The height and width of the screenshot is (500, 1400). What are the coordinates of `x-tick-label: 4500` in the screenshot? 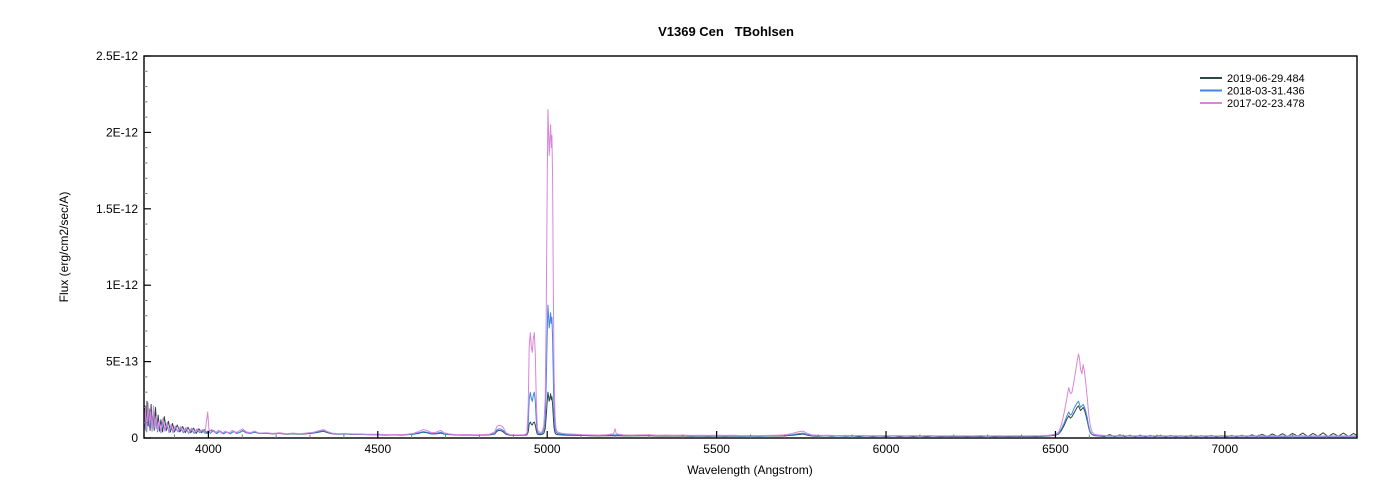 It's located at (377, 449).